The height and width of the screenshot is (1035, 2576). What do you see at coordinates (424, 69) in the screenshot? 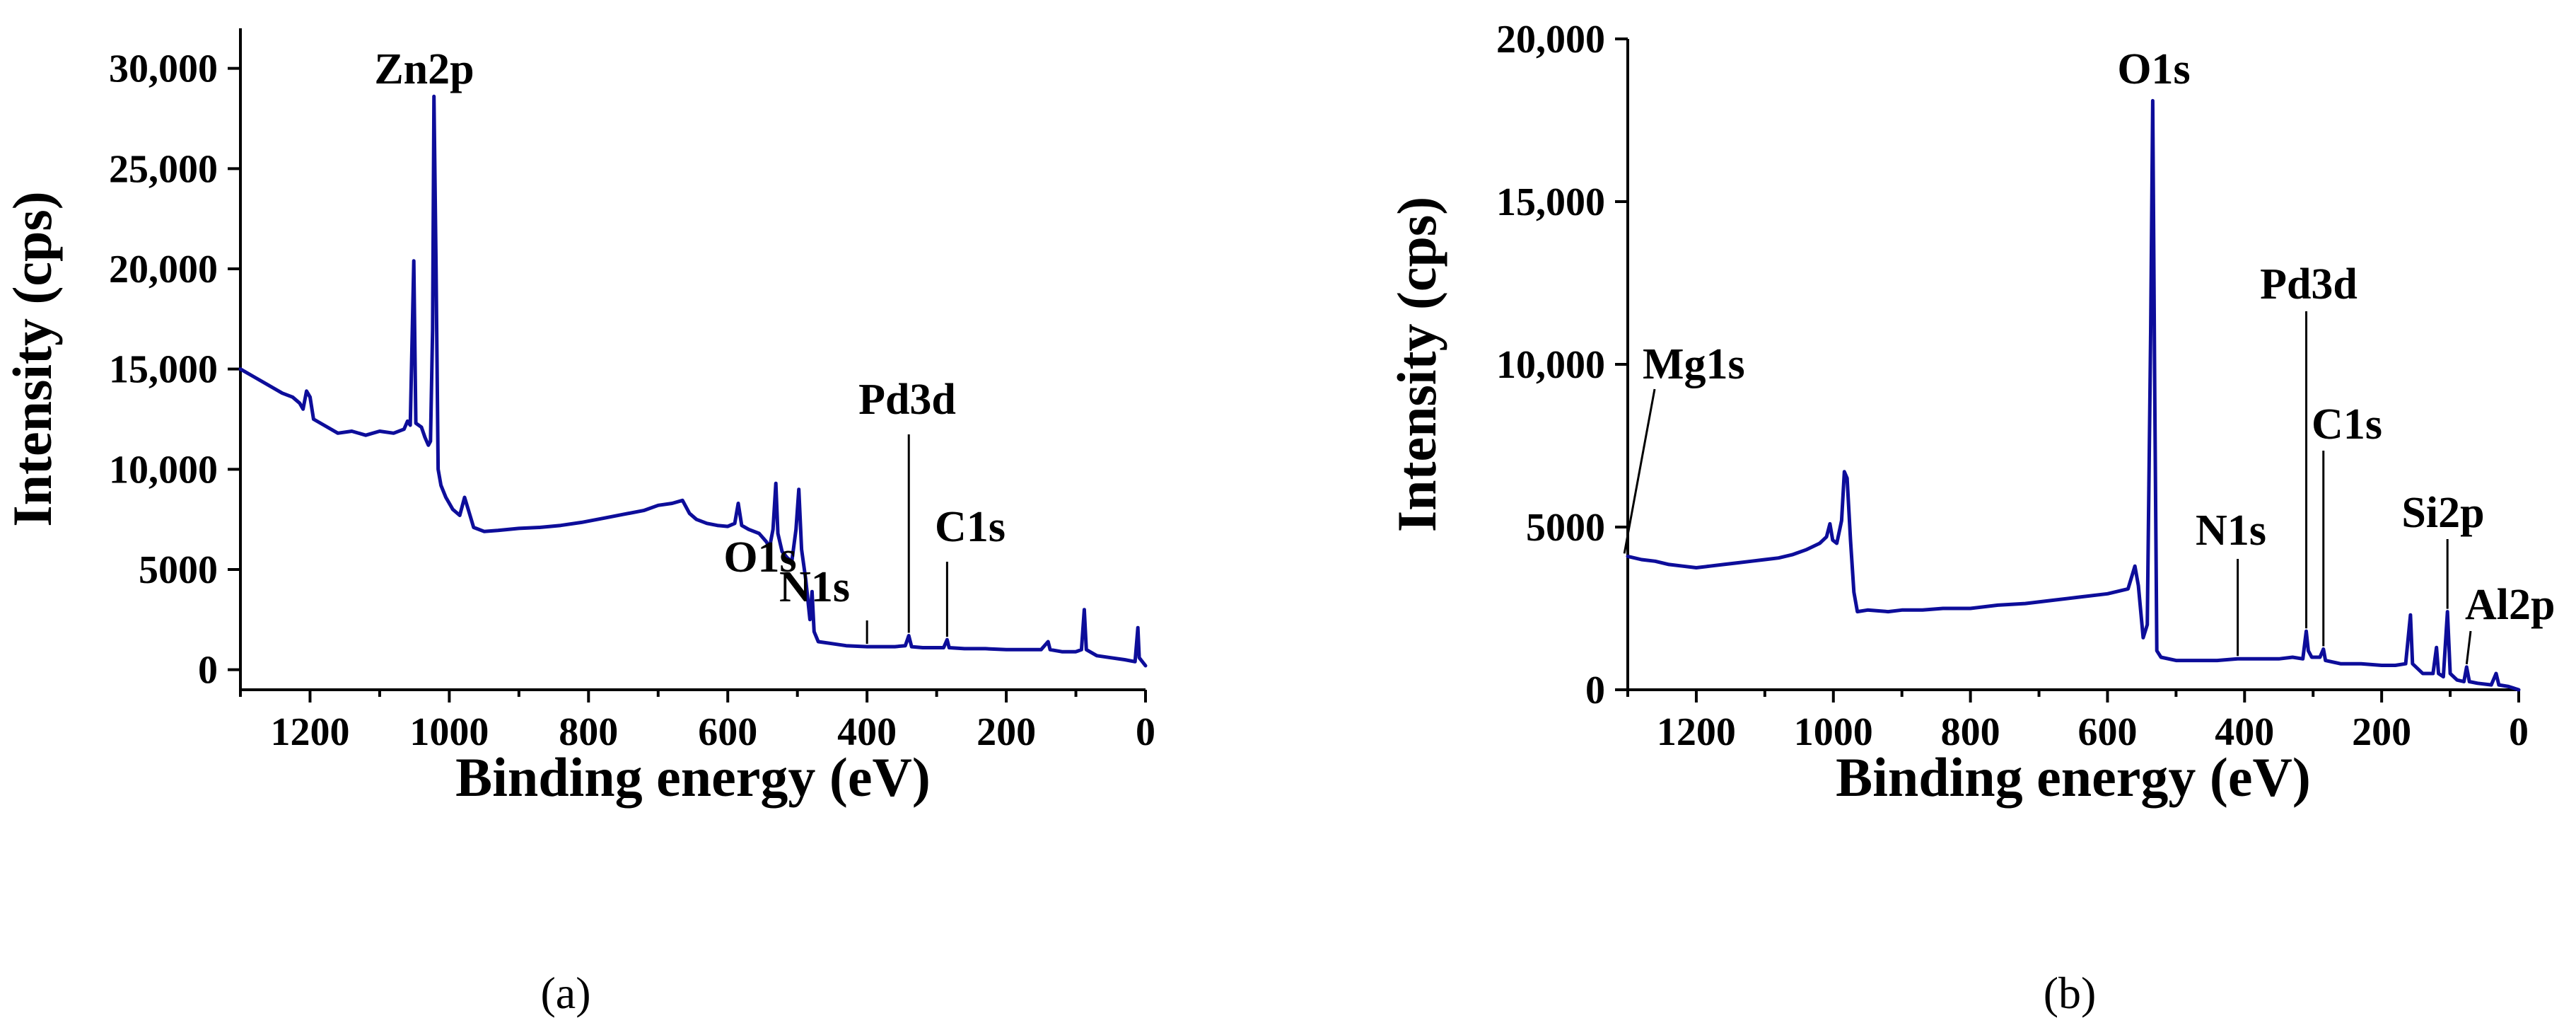
I see `peak-label-zn2p: Zn2p` at bounding box center [424, 69].